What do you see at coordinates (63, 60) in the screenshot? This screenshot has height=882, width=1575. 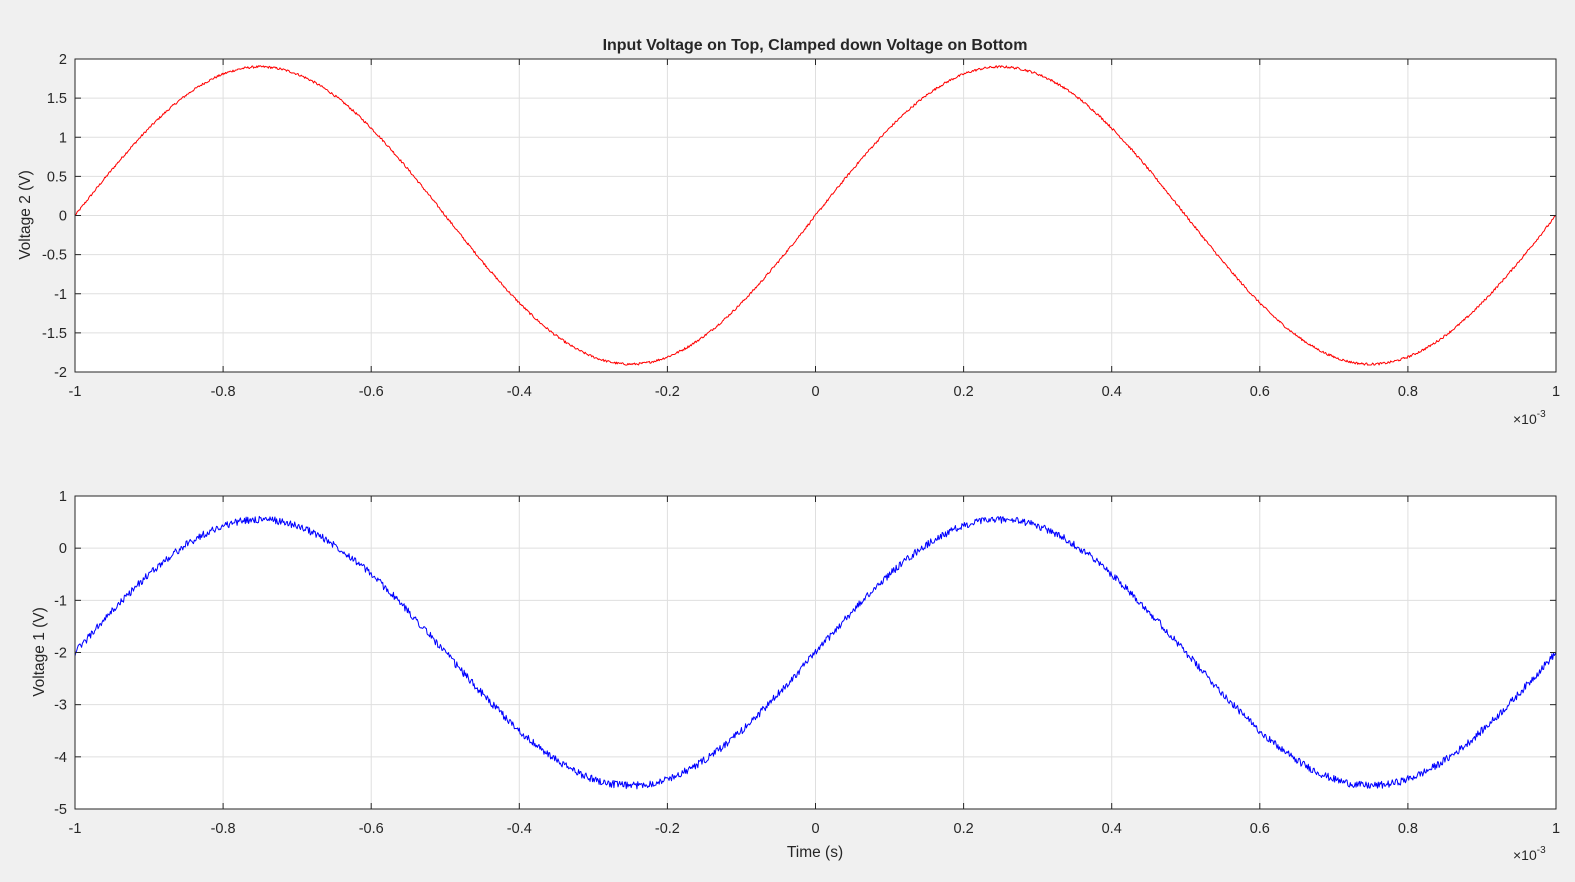 I see `top-y-tick-label: 2` at bounding box center [63, 60].